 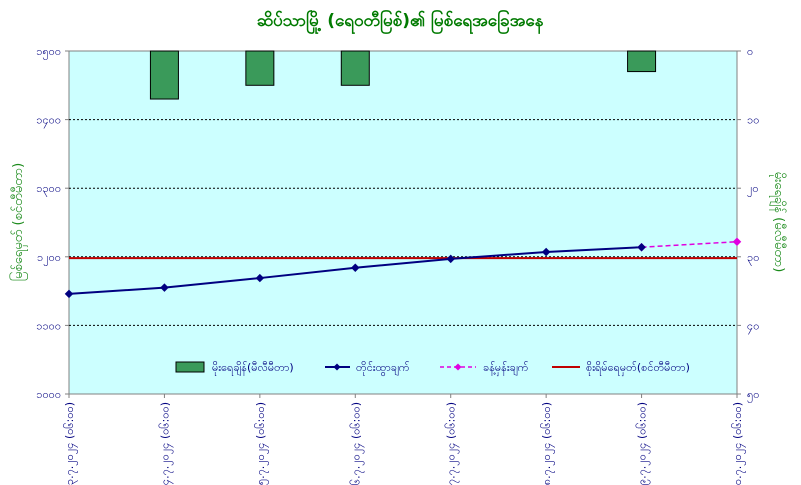 I want to click on x-tick-label: ၁၆.၇.၂၀၂၄ (၀၆:၀၀), so click(x=356, y=443).